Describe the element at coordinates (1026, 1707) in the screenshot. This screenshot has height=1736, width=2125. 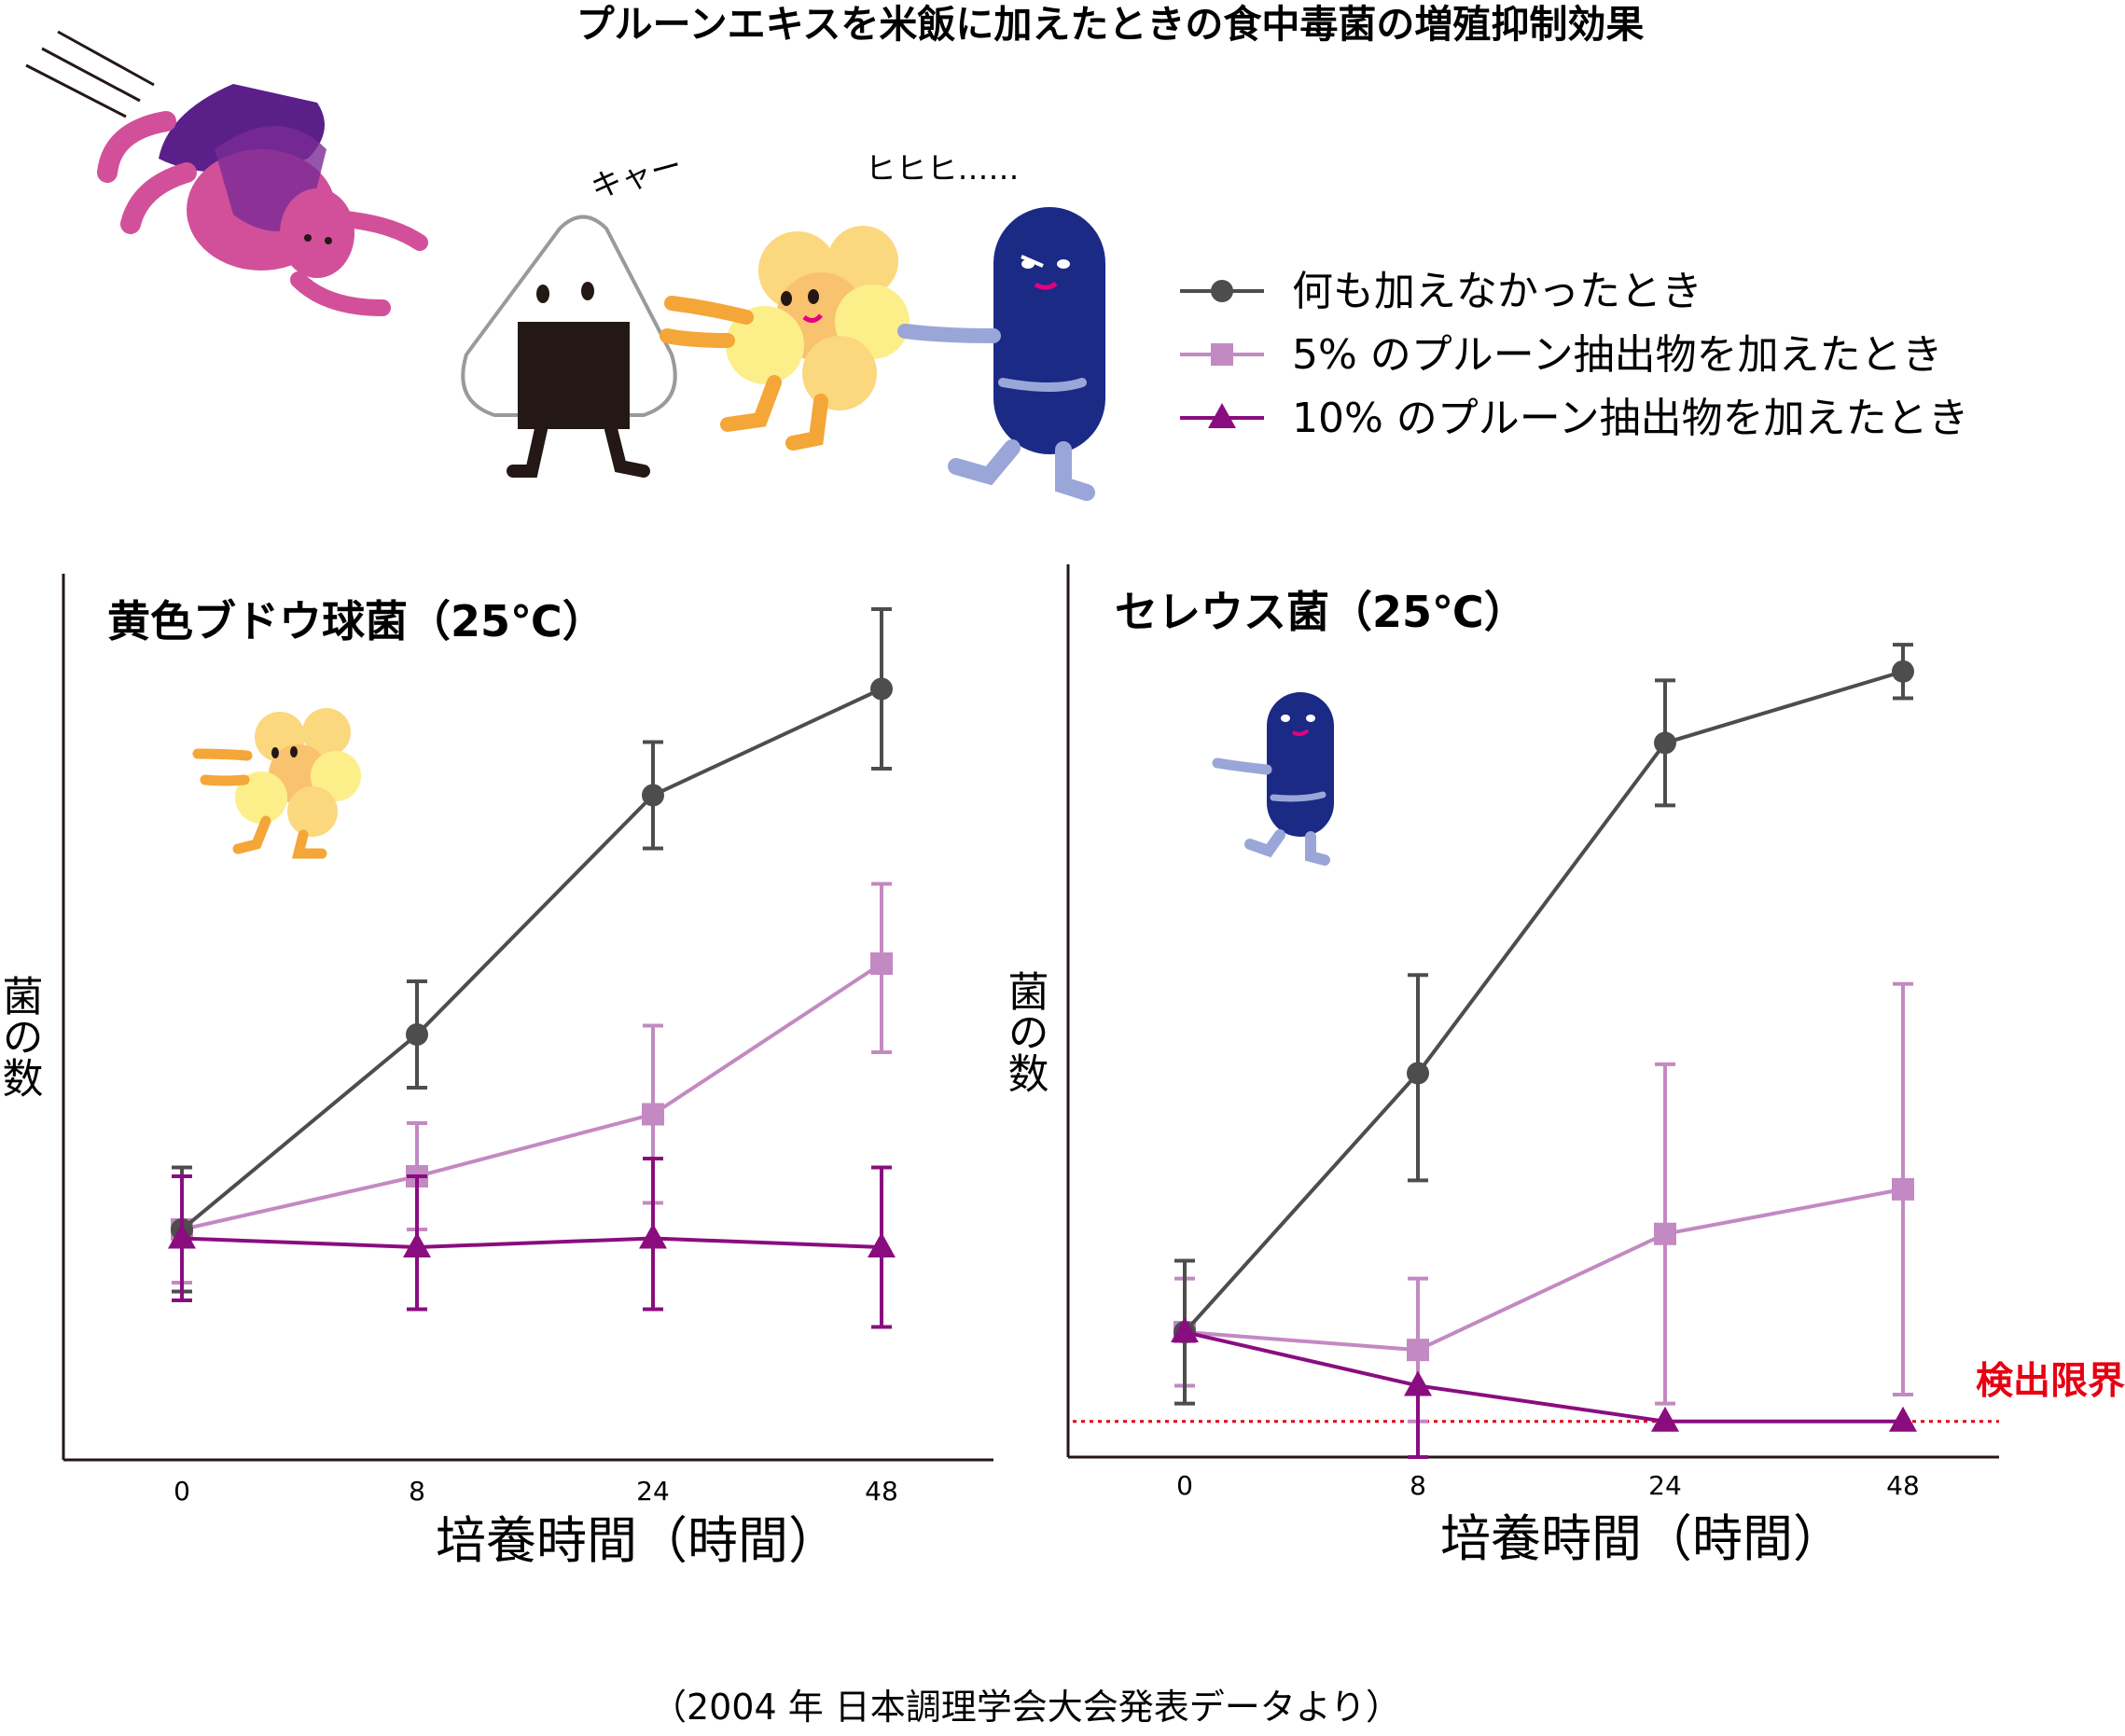
I see `source-note: （2004 年 日本調理学会大会発表データより）` at that location.